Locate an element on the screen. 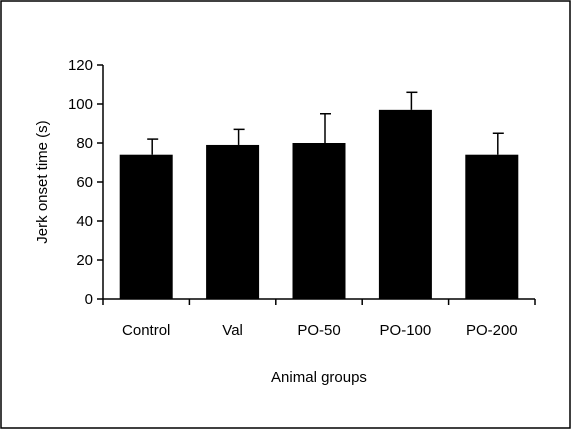 The height and width of the screenshot is (434, 571). y-tick-label-4: 80 is located at coordinates (84, 143).